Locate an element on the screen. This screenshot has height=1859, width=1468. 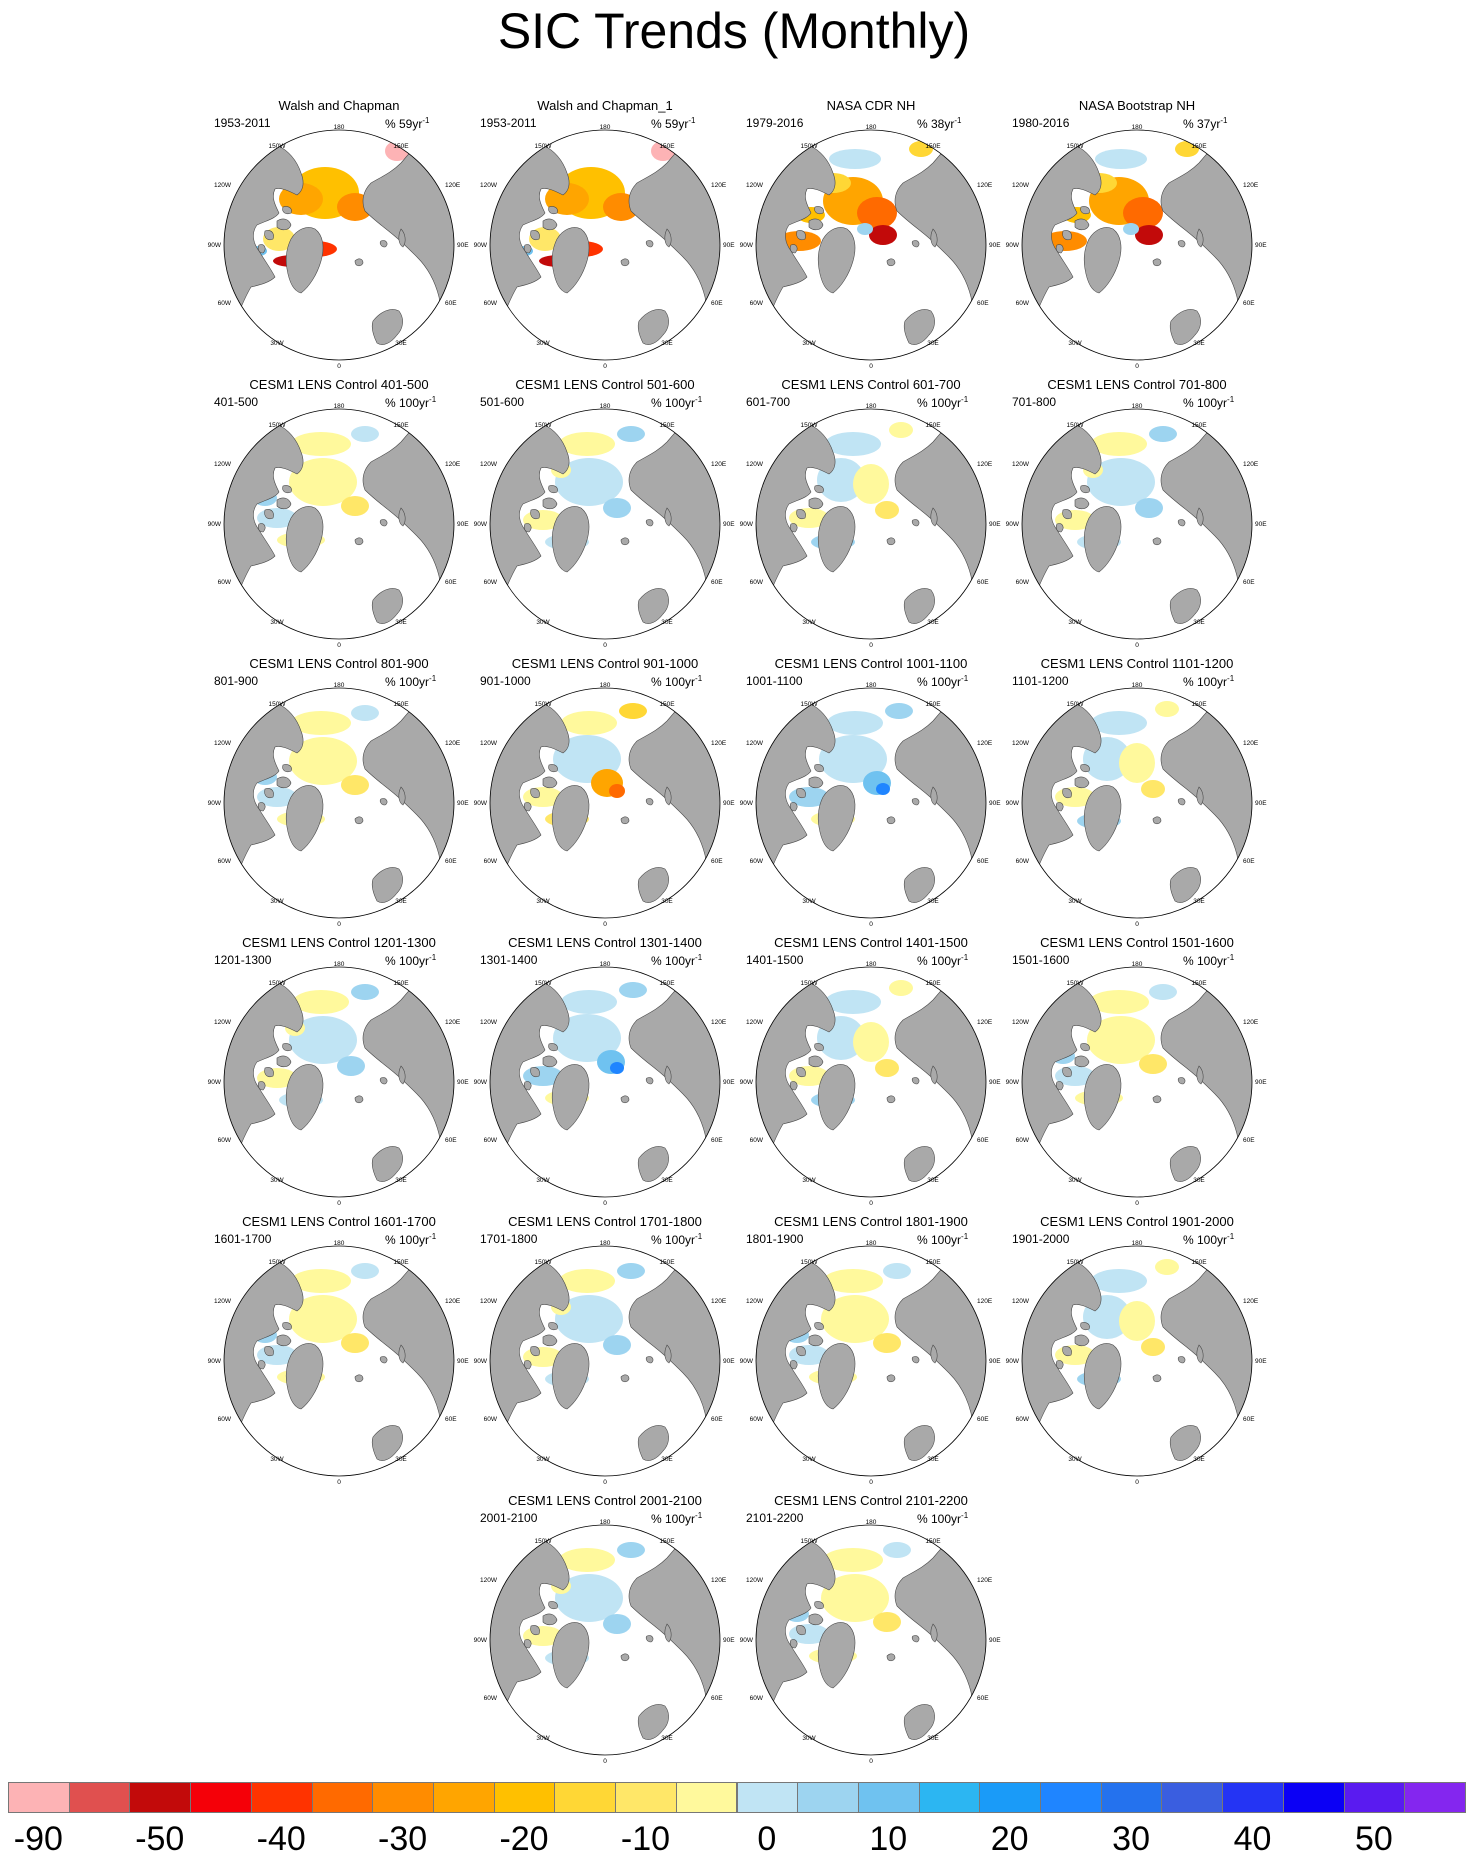
longitude-tick-label: 120W is located at coordinates (1021, 1022).